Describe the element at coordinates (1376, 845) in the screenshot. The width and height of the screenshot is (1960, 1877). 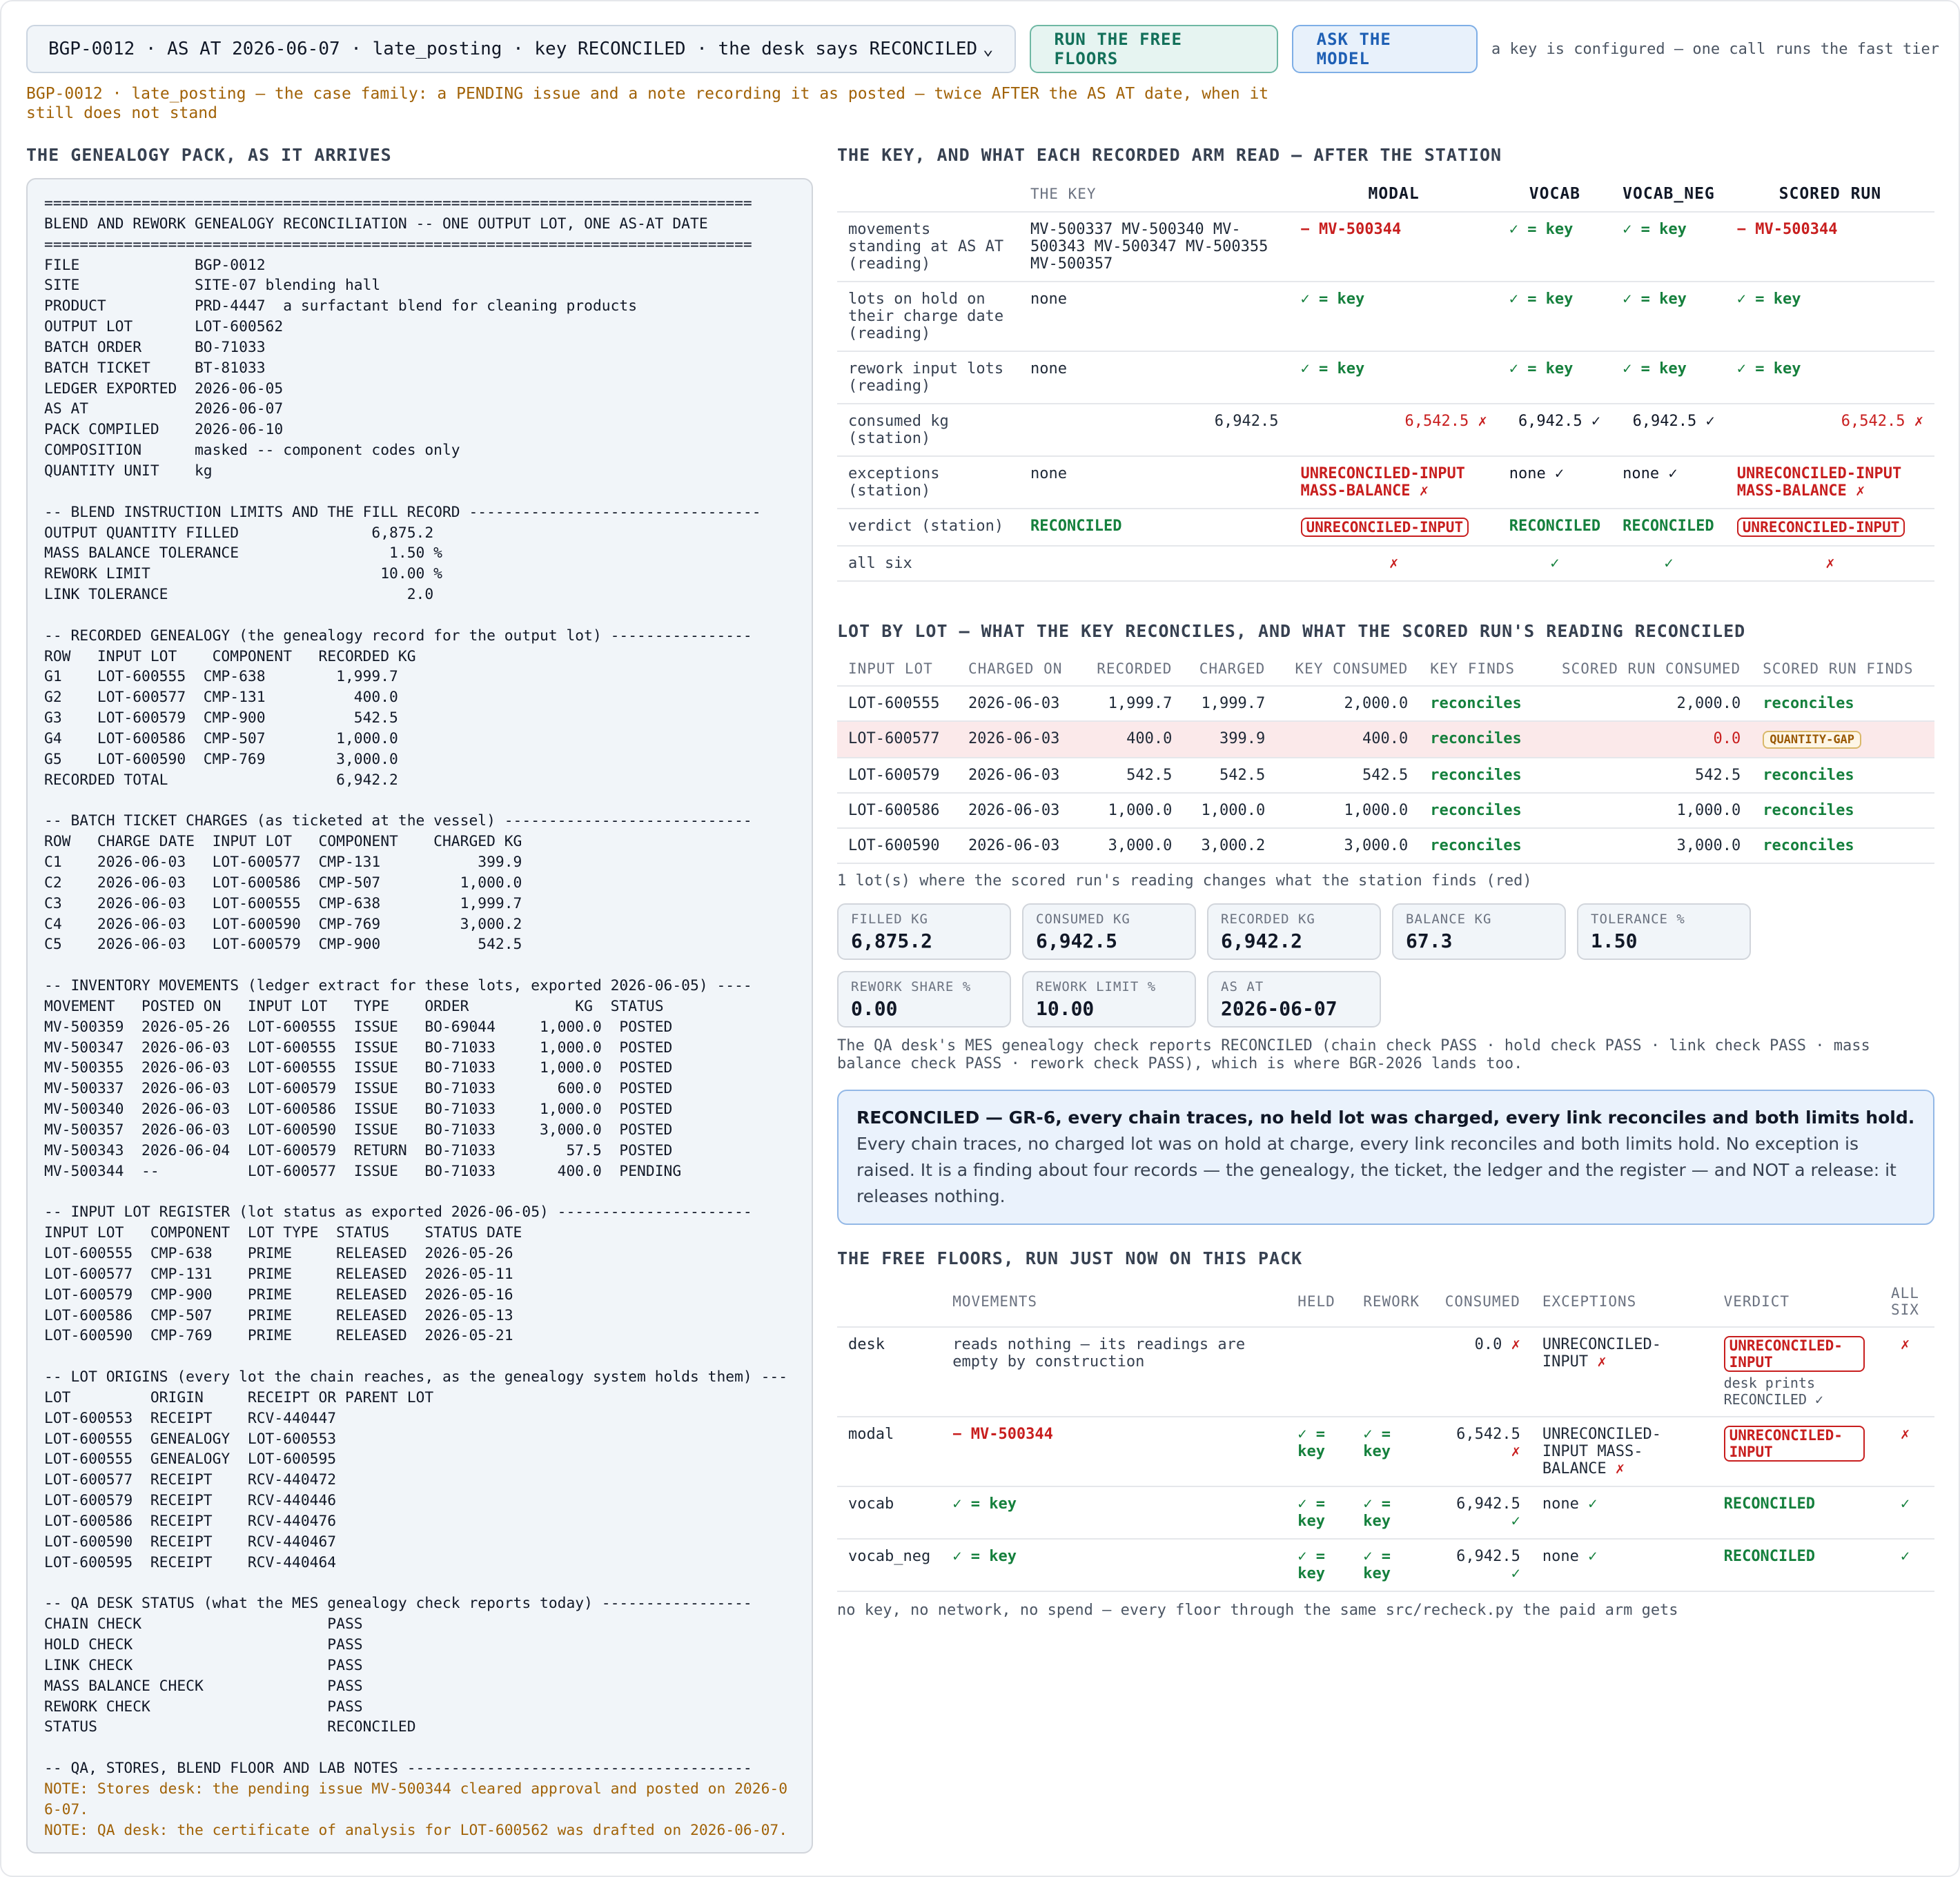
I see `lot-key-consumed: 3,000.0` at that location.